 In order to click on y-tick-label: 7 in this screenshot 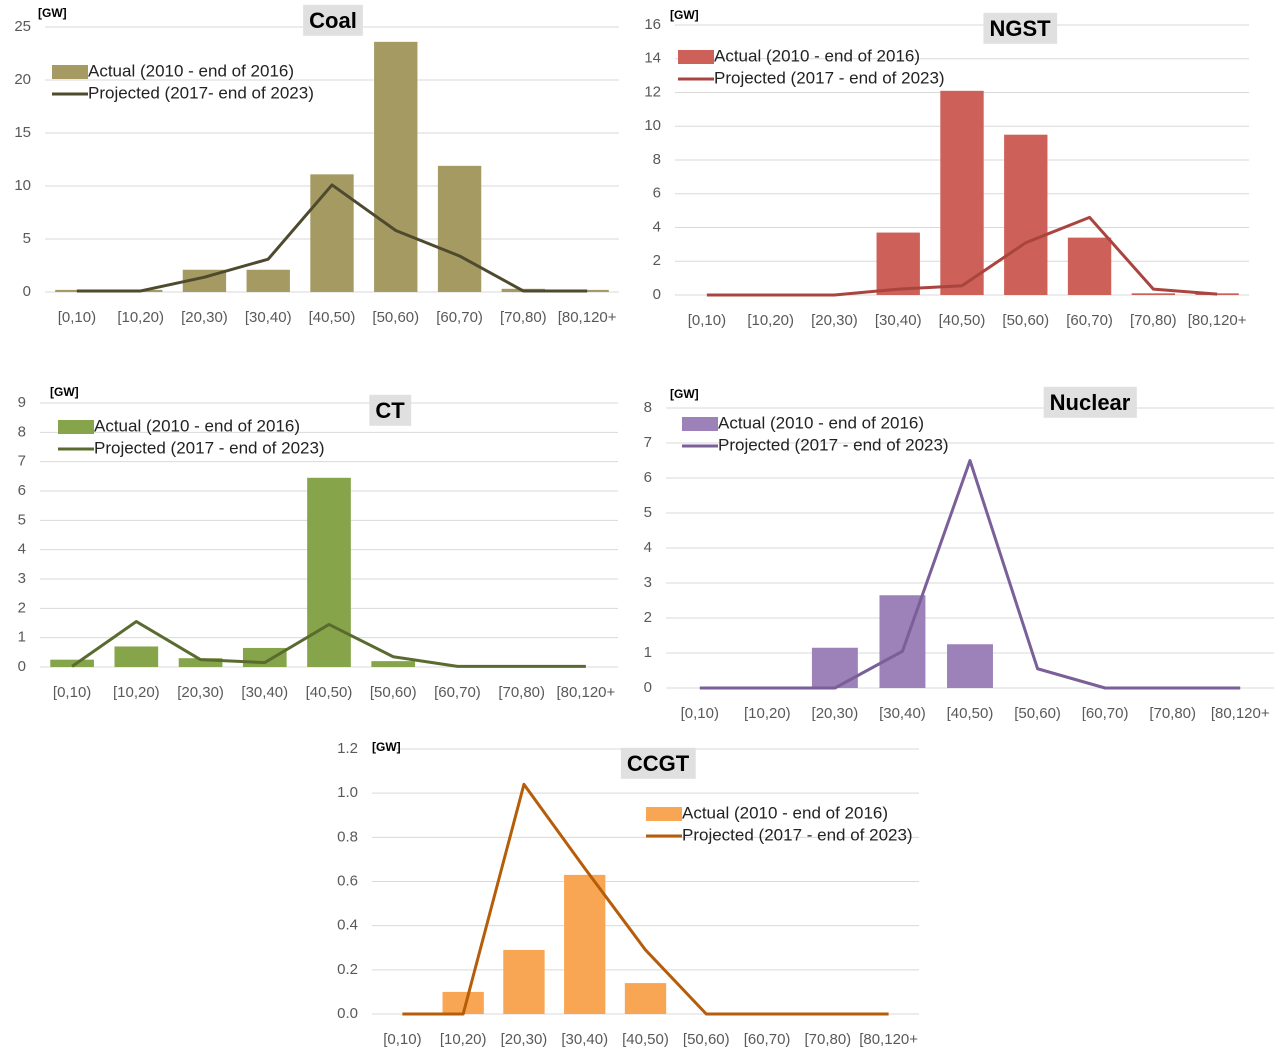, I will do `click(648, 442)`.